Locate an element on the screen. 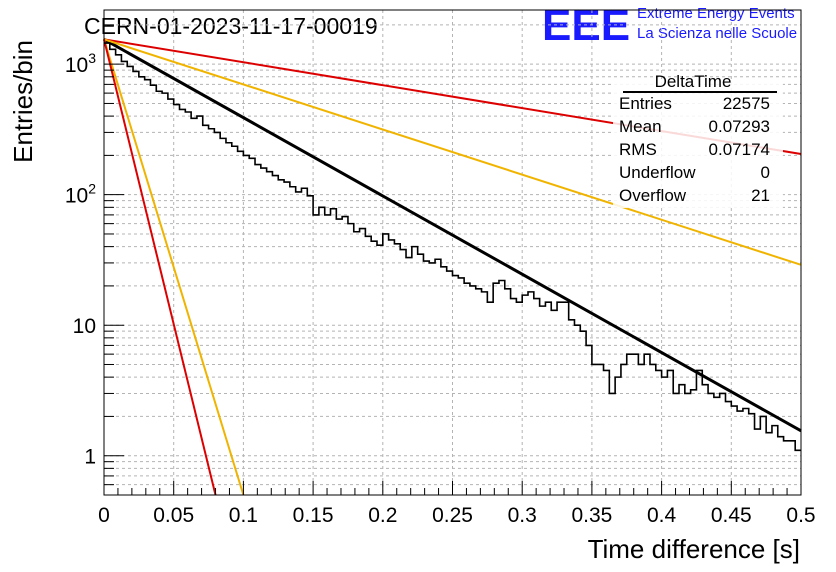 The height and width of the screenshot is (572, 836). x-tick-label: 0 is located at coordinates (104, 515).